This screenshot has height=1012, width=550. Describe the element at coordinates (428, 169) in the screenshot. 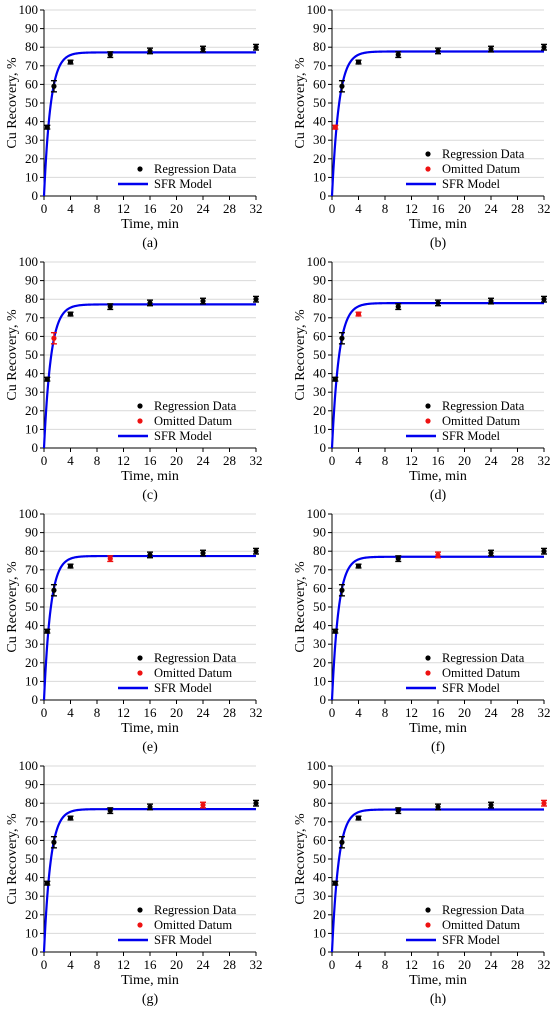

I see `legend-omitted-marker` at that location.